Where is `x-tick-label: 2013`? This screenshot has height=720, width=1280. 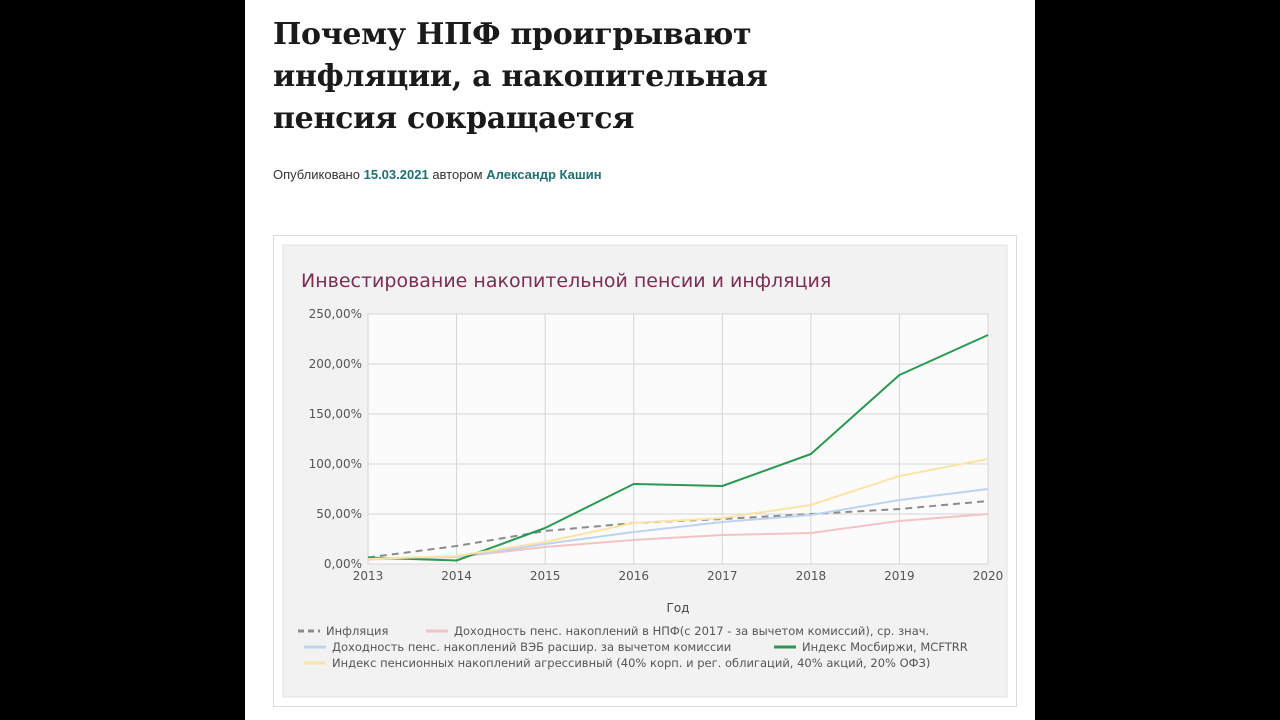 x-tick-label: 2013 is located at coordinates (368, 576).